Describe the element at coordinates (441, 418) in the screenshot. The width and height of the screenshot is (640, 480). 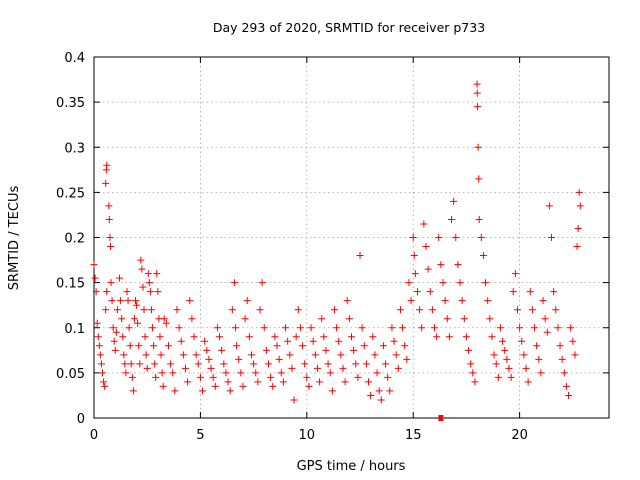
I see `axis-marker` at that location.